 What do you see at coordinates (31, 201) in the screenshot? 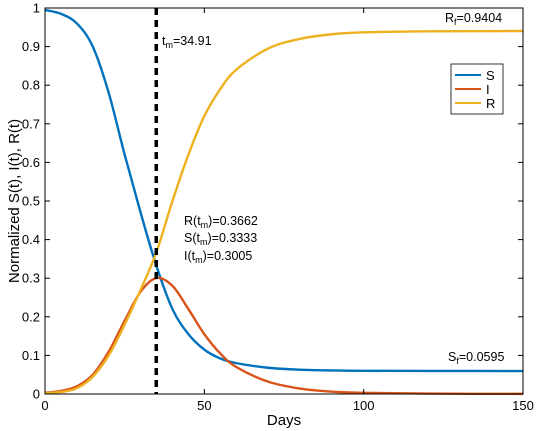
I see `y-tick-label: 0.5` at bounding box center [31, 201].